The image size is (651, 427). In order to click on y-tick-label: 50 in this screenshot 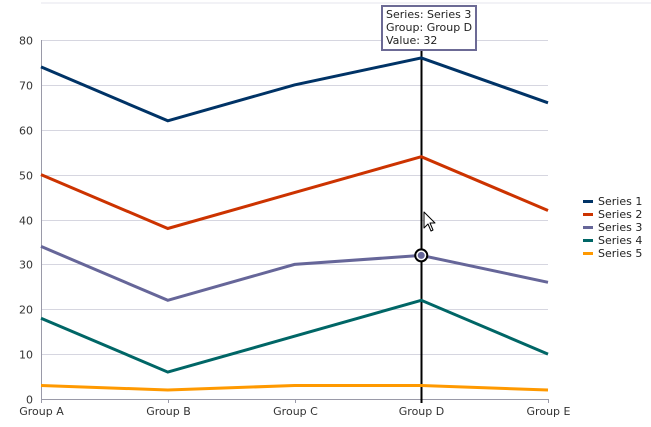, I will do `click(26, 176)`.